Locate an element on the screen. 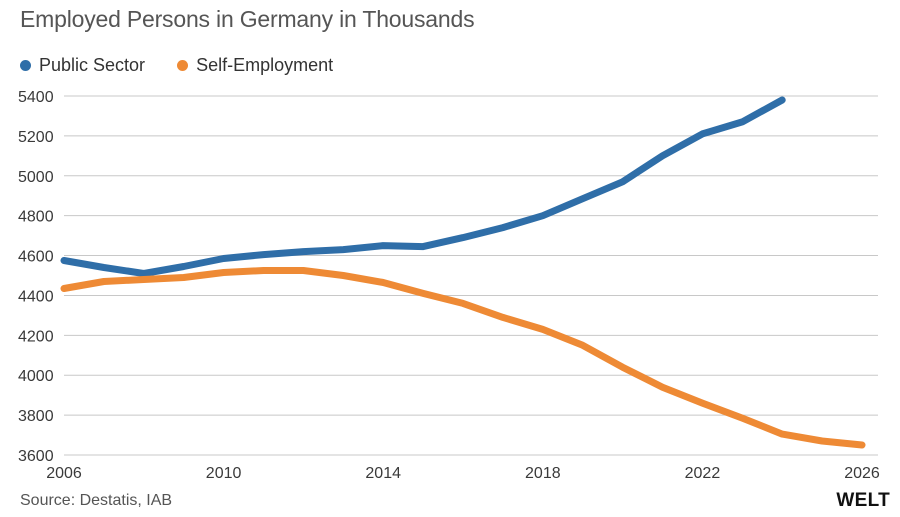 The width and height of the screenshot is (900, 517). y-tick-label-3600: 3600 is located at coordinates (36, 456).